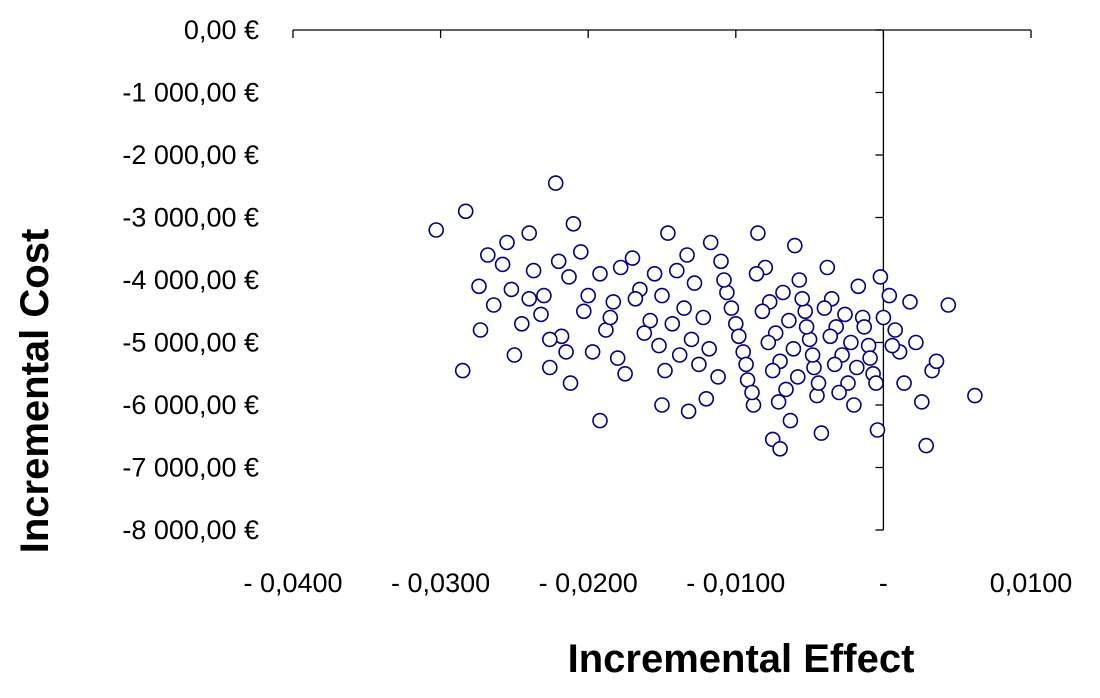 Image resolution: width=1100 pixels, height=698 pixels. Describe the element at coordinates (735, 583) in the screenshot. I see `x-tick-label: - 0,0100` at that location.